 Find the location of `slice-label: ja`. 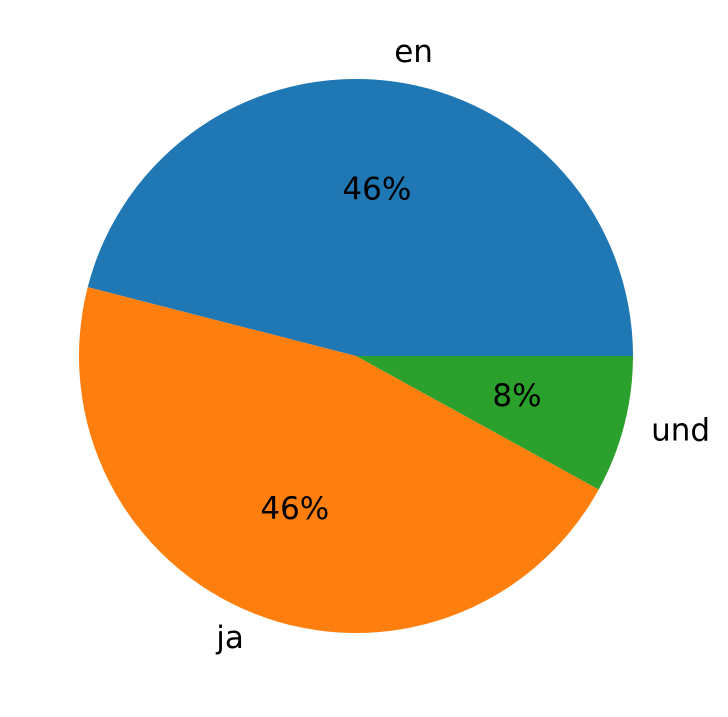

slice-label: ja is located at coordinates (229, 638).